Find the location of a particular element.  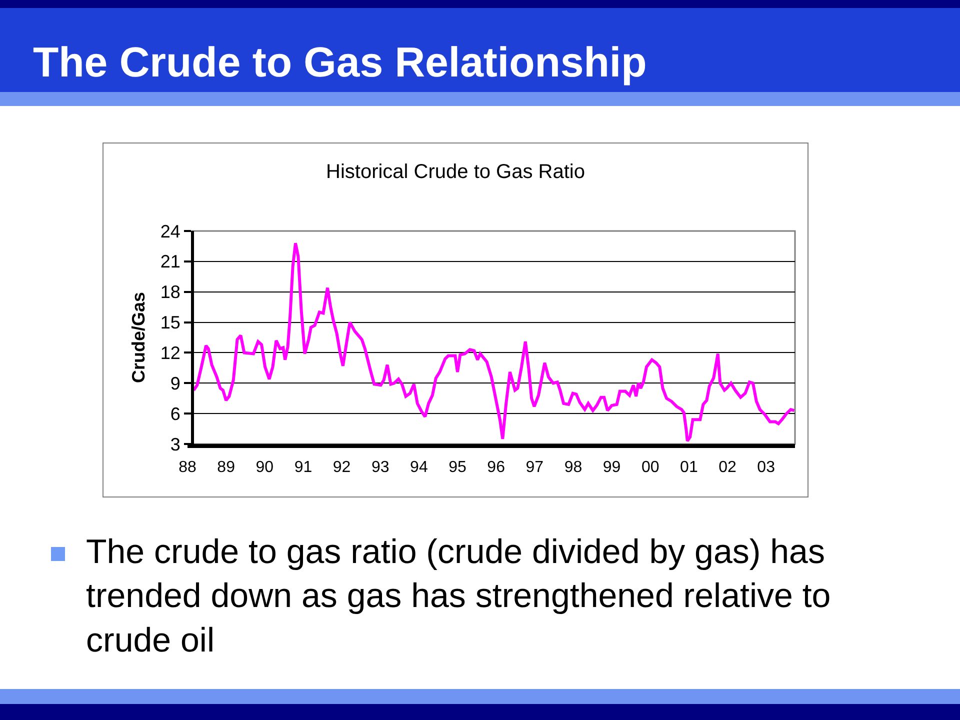

y-tick-label: 18 is located at coordinates (170, 292).